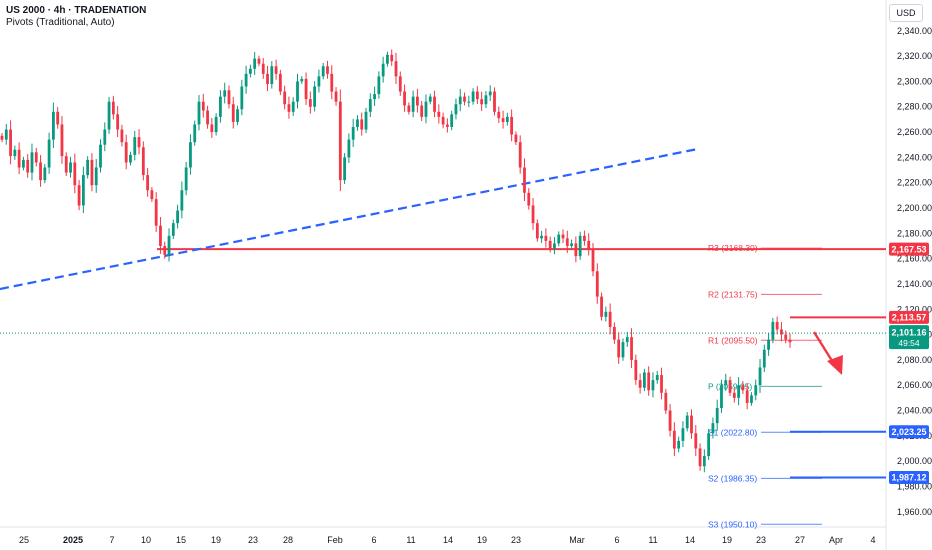 Image resolution: width=932 pixels, height=550 pixels. Describe the element at coordinates (836, 540) in the screenshot. I see `x-tick-label: Apr` at that location.